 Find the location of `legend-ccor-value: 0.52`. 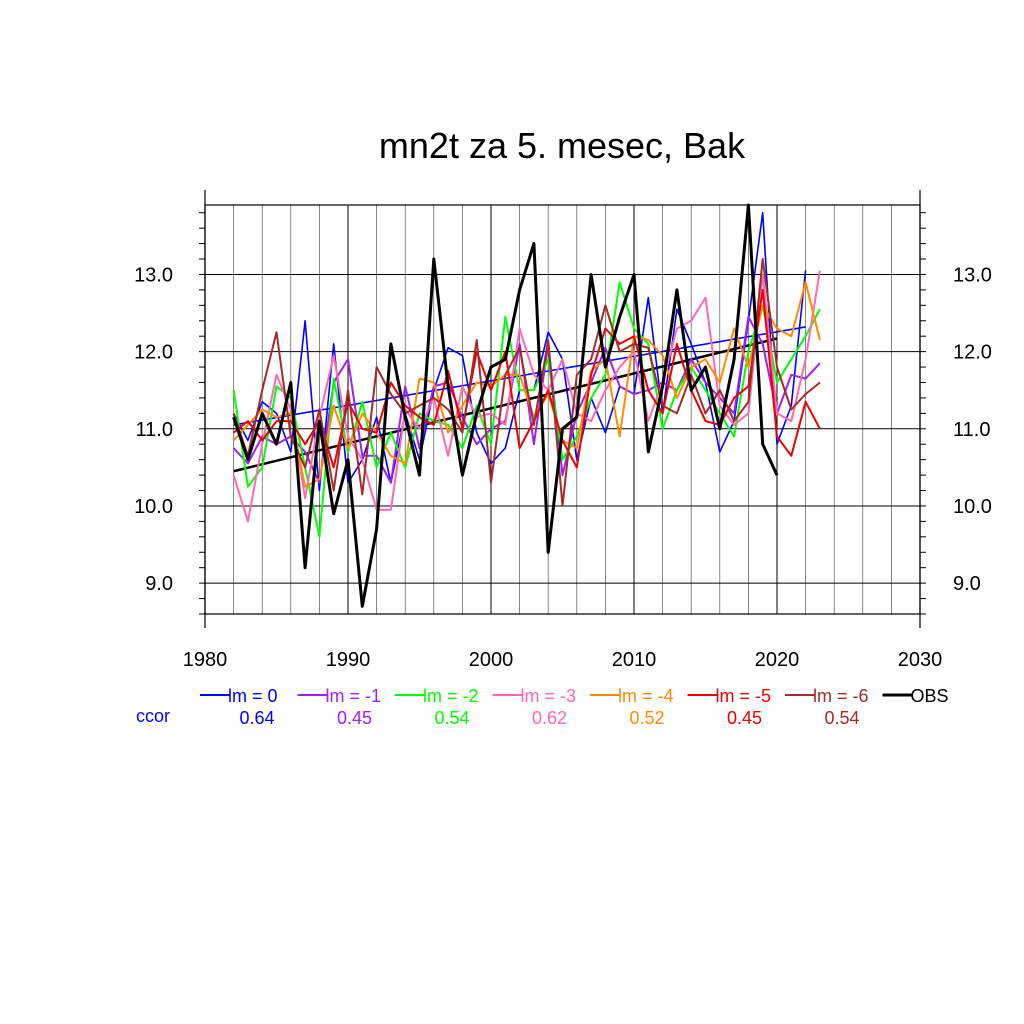

legend-ccor-value: 0.52 is located at coordinates (646, 718).